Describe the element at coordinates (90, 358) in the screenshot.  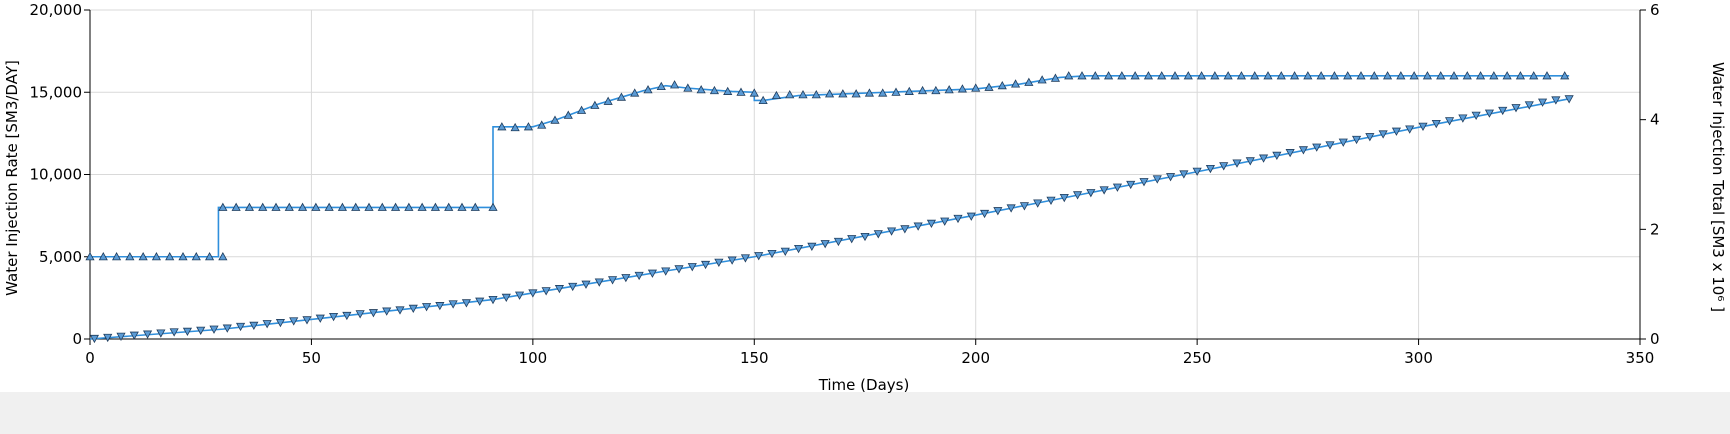
I see `x-tick-label: 0` at that location.